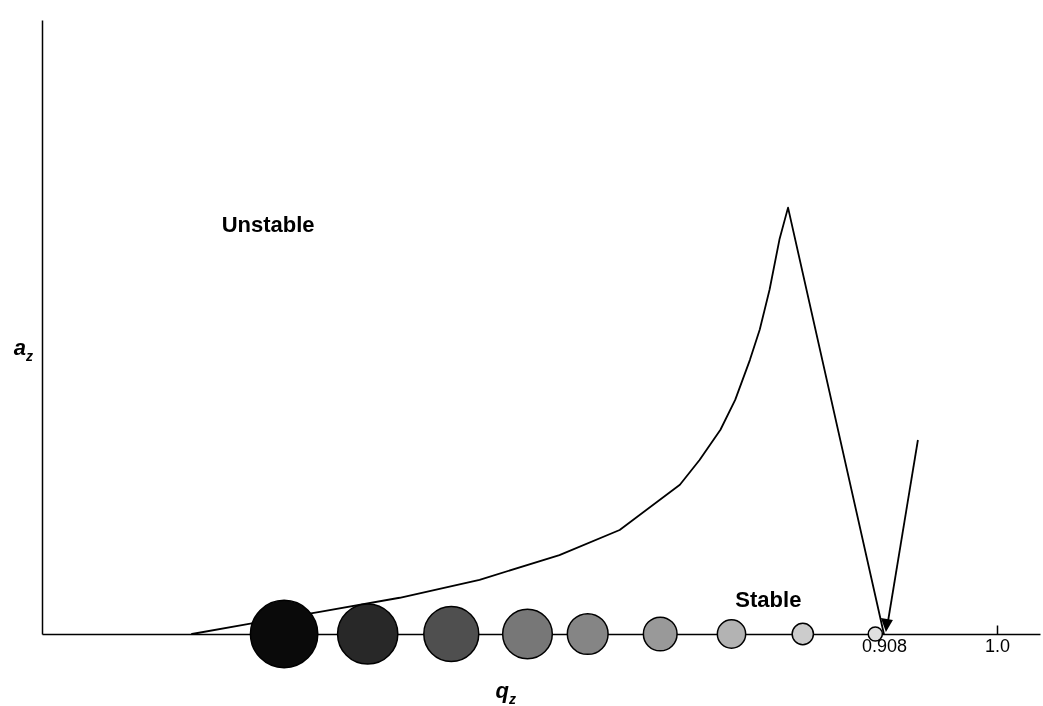  Describe the element at coordinates (884, 645) in the screenshot. I see `x-tick-label: 0.908` at that location.